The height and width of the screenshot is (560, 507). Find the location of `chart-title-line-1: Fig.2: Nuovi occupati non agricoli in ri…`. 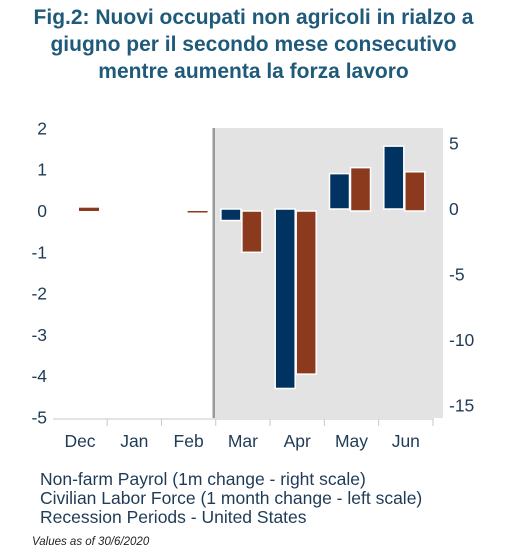

chart-title-line-1: Fig.2: Nuovi occupati non agricoli in ri… is located at coordinates (253, 17).